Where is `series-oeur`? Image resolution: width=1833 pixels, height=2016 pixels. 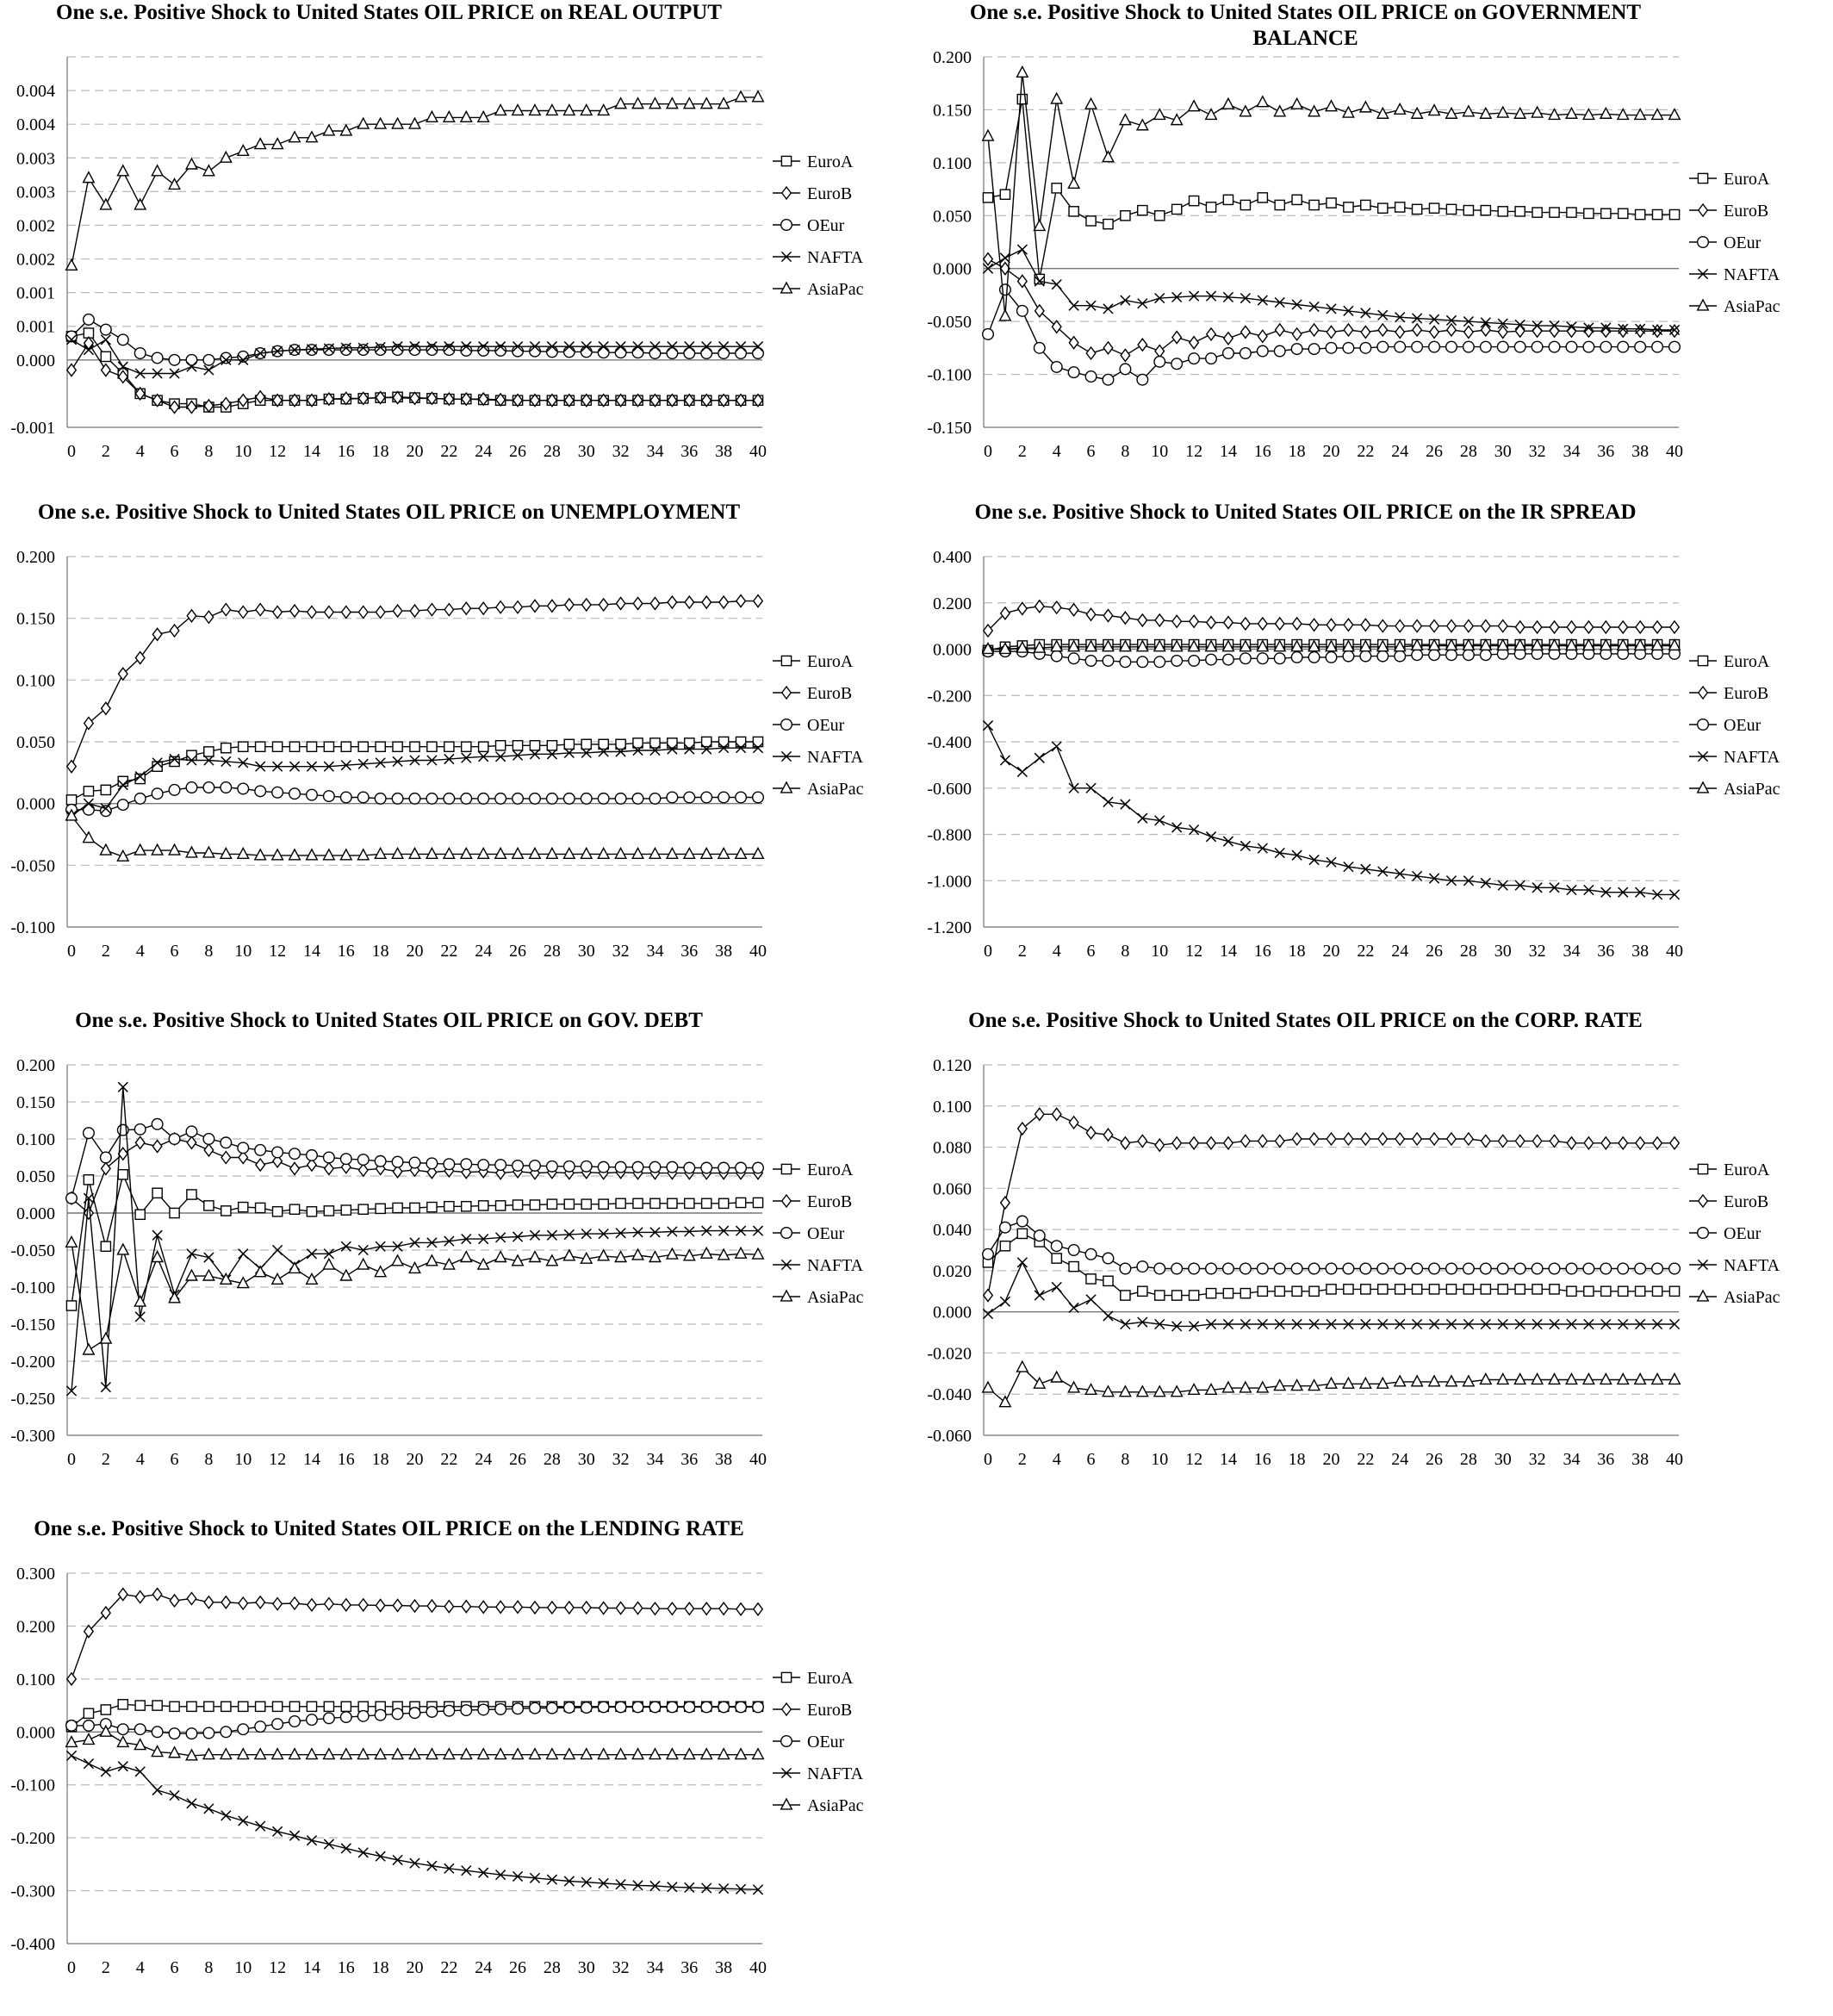 series-oeur is located at coordinates (1331, 335).